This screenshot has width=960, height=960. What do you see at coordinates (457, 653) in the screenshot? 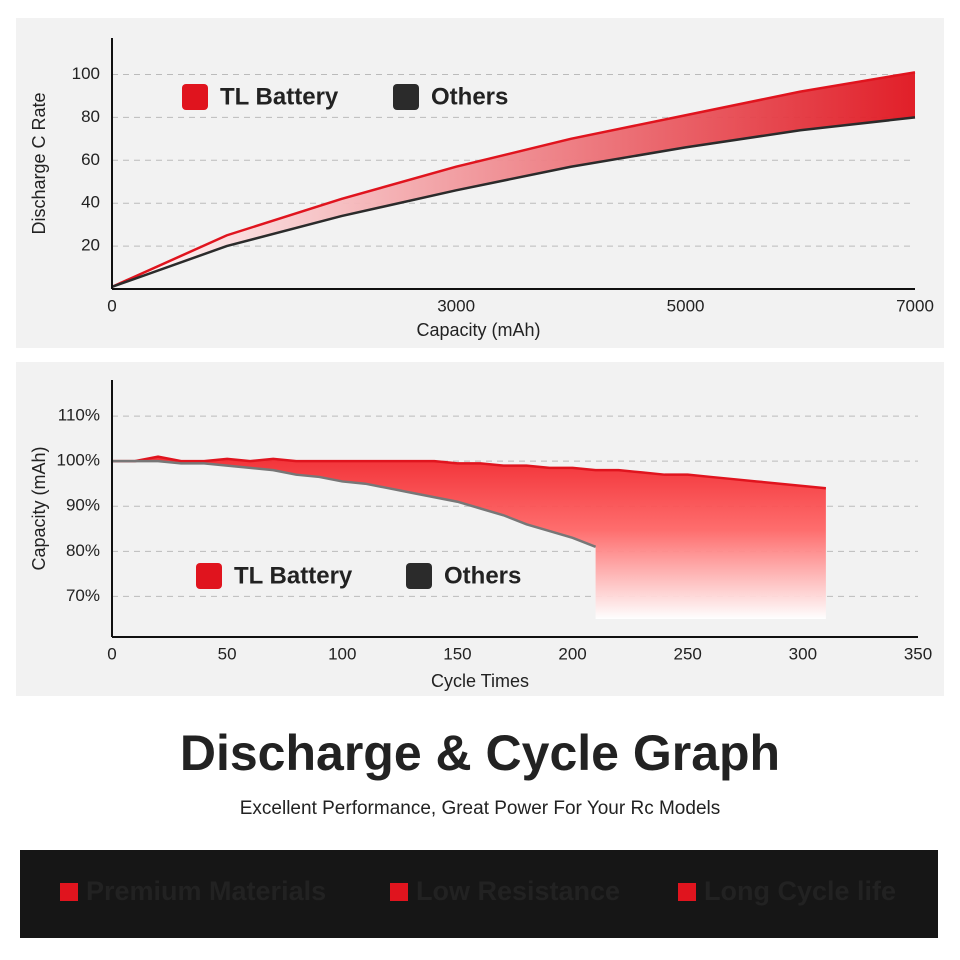
I see `x-tick-label: 150` at bounding box center [457, 653].